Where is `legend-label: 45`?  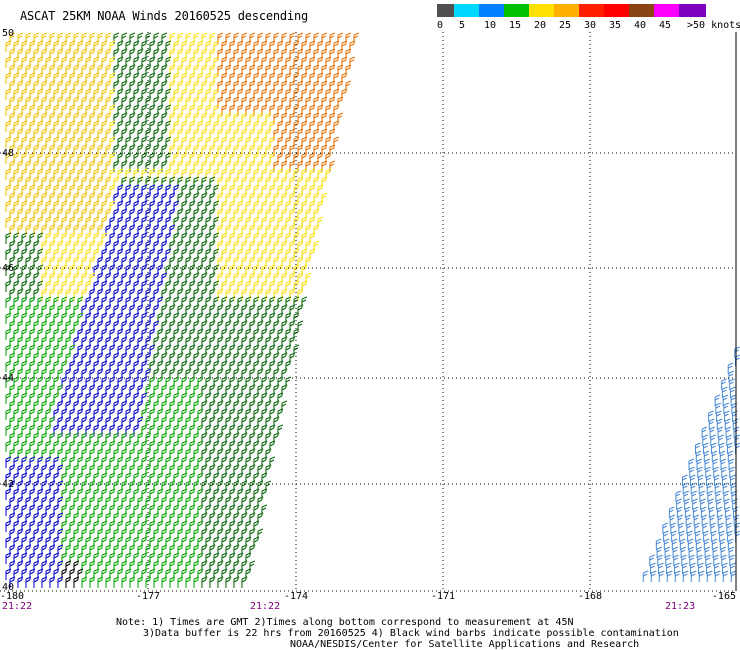
legend-label: 45 is located at coordinates (665, 25).